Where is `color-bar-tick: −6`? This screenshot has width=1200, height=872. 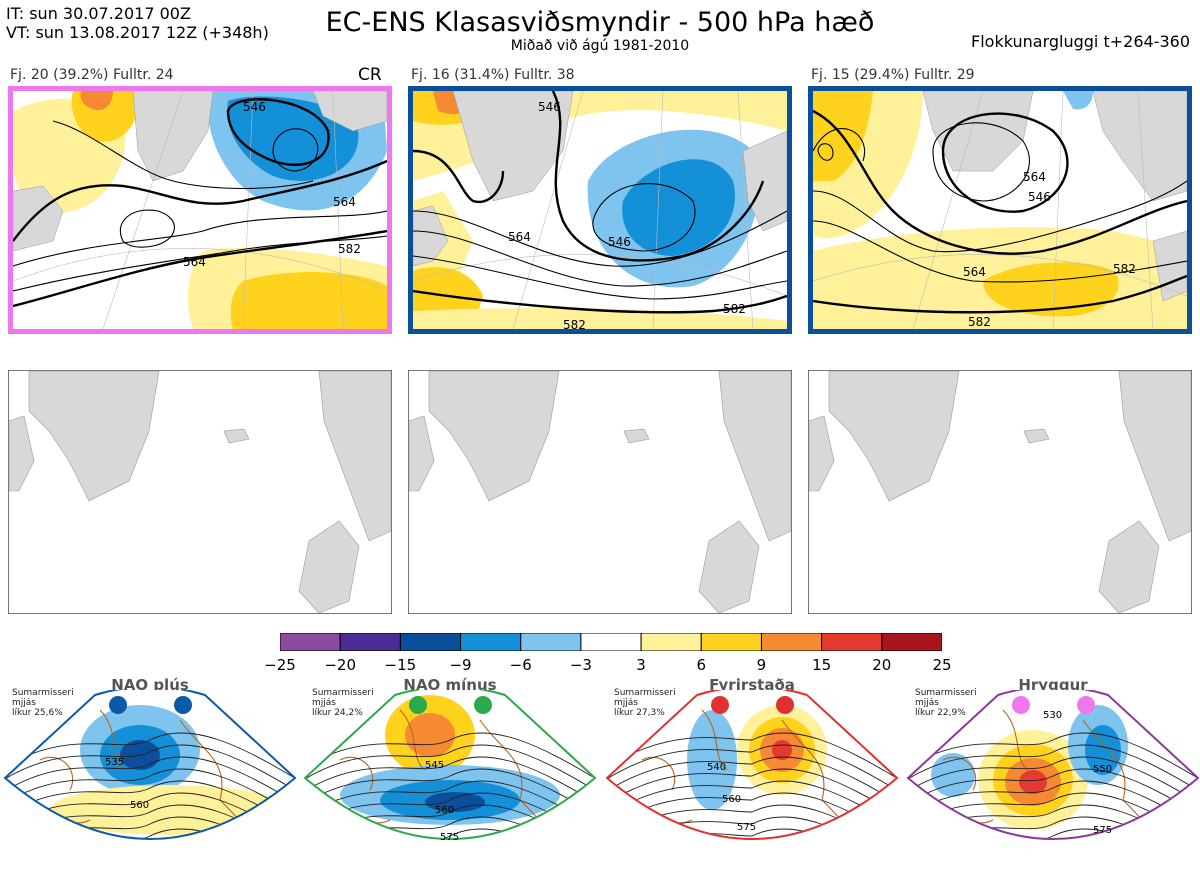 color-bar-tick: −6 is located at coordinates (520, 665).